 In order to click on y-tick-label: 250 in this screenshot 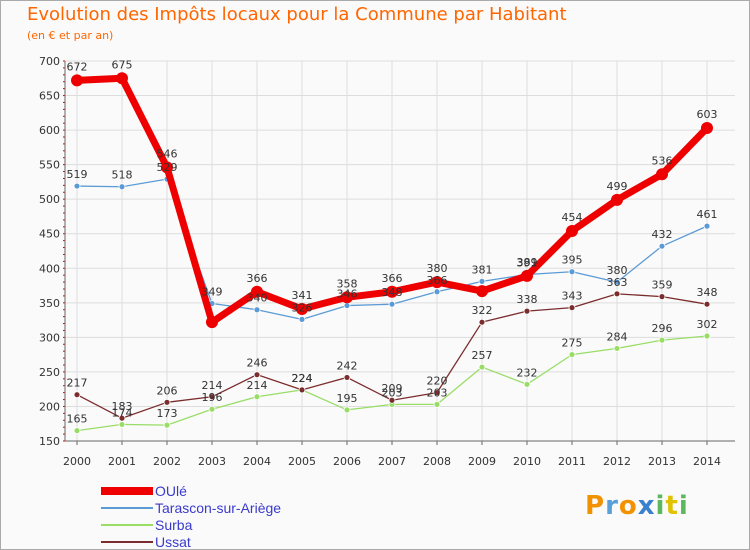, I will do `click(49, 372)`.